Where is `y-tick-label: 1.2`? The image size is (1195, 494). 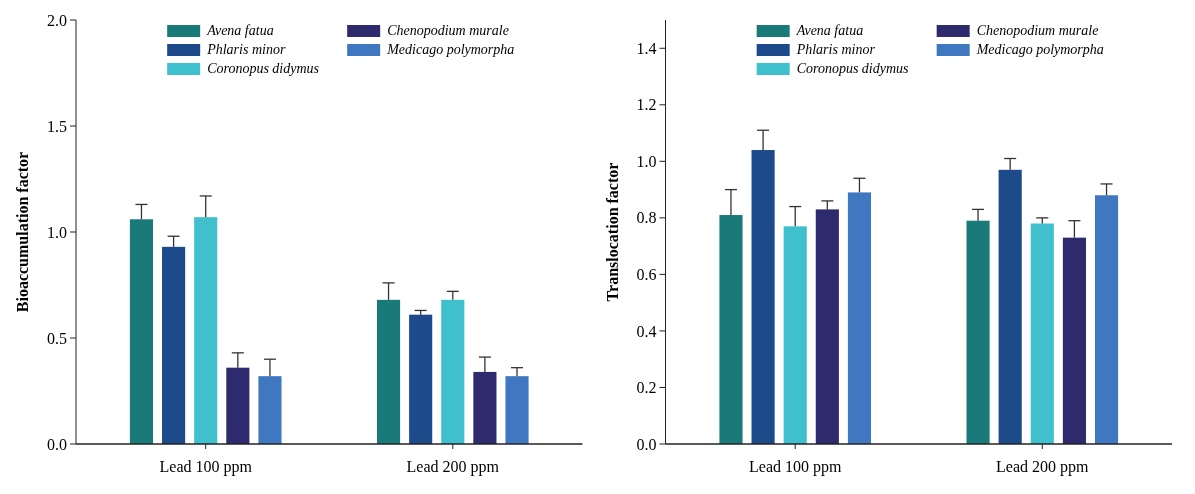
y-tick-label: 1.2 is located at coordinates (646, 105).